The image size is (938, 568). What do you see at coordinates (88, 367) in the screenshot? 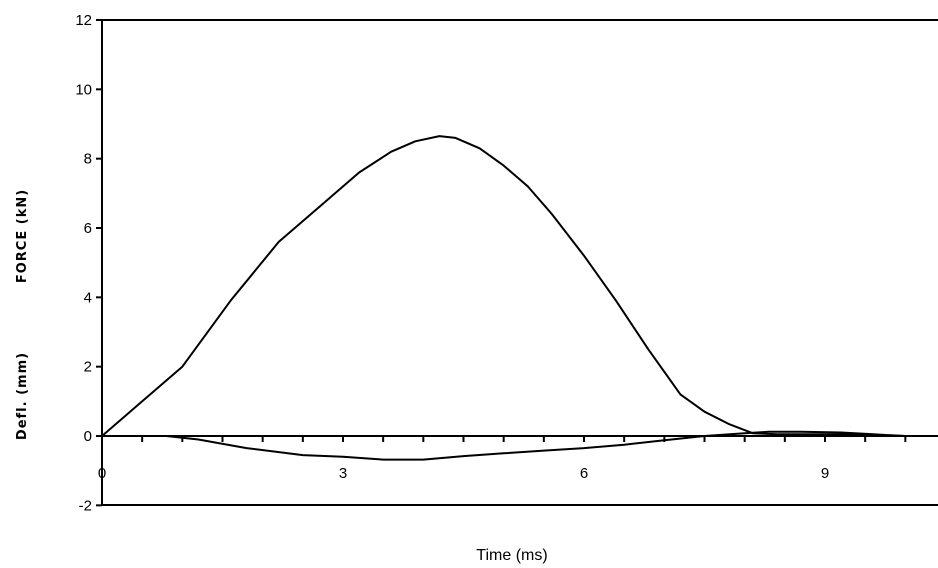
I see `y-tick-label: 2` at bounding box center [88, 367].